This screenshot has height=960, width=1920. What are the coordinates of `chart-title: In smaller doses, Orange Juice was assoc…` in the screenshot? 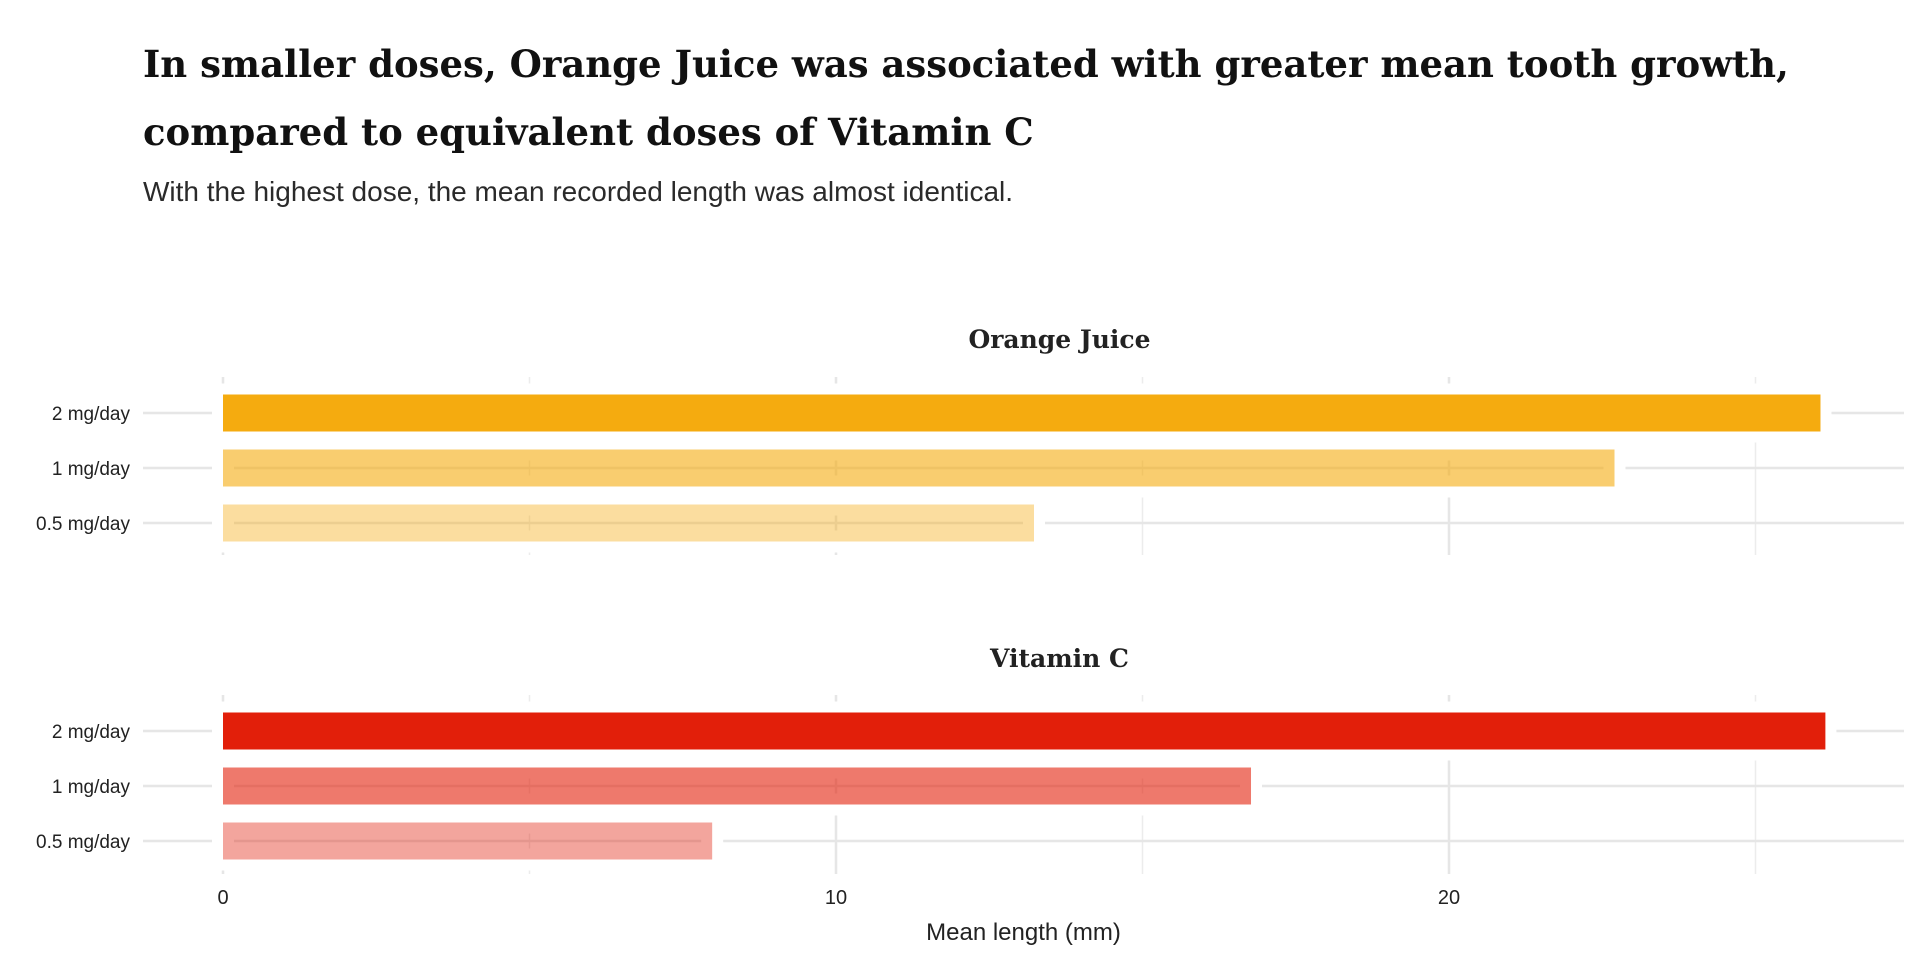 It's located at (966, 98).